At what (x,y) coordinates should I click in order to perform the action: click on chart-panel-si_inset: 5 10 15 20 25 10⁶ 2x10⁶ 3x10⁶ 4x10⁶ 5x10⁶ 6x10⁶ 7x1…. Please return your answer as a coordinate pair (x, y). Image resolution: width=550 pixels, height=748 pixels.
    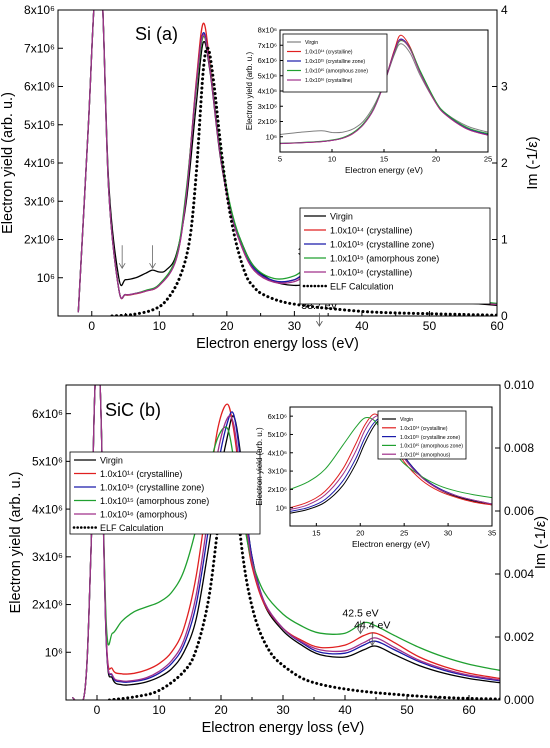
    Looking at the image, I should click on (368, 100).